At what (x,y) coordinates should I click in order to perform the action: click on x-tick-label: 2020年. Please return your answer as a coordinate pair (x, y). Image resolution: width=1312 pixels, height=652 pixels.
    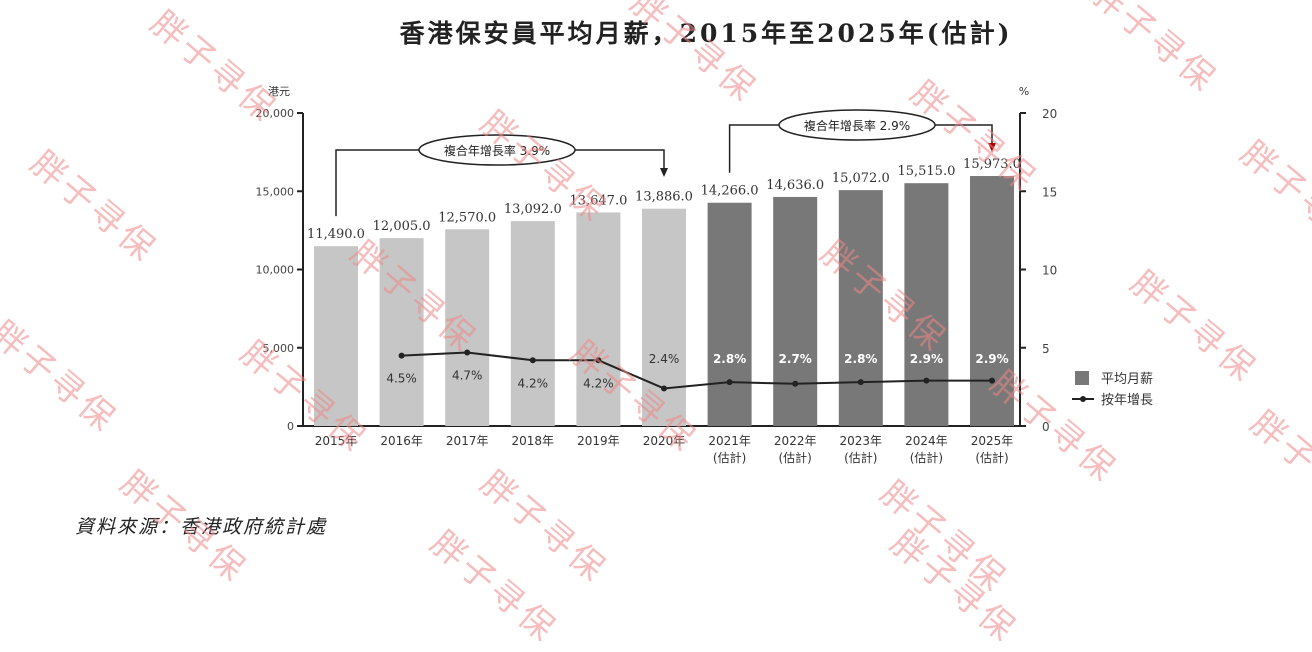
    Looking at the image, I should click on (664, 441).